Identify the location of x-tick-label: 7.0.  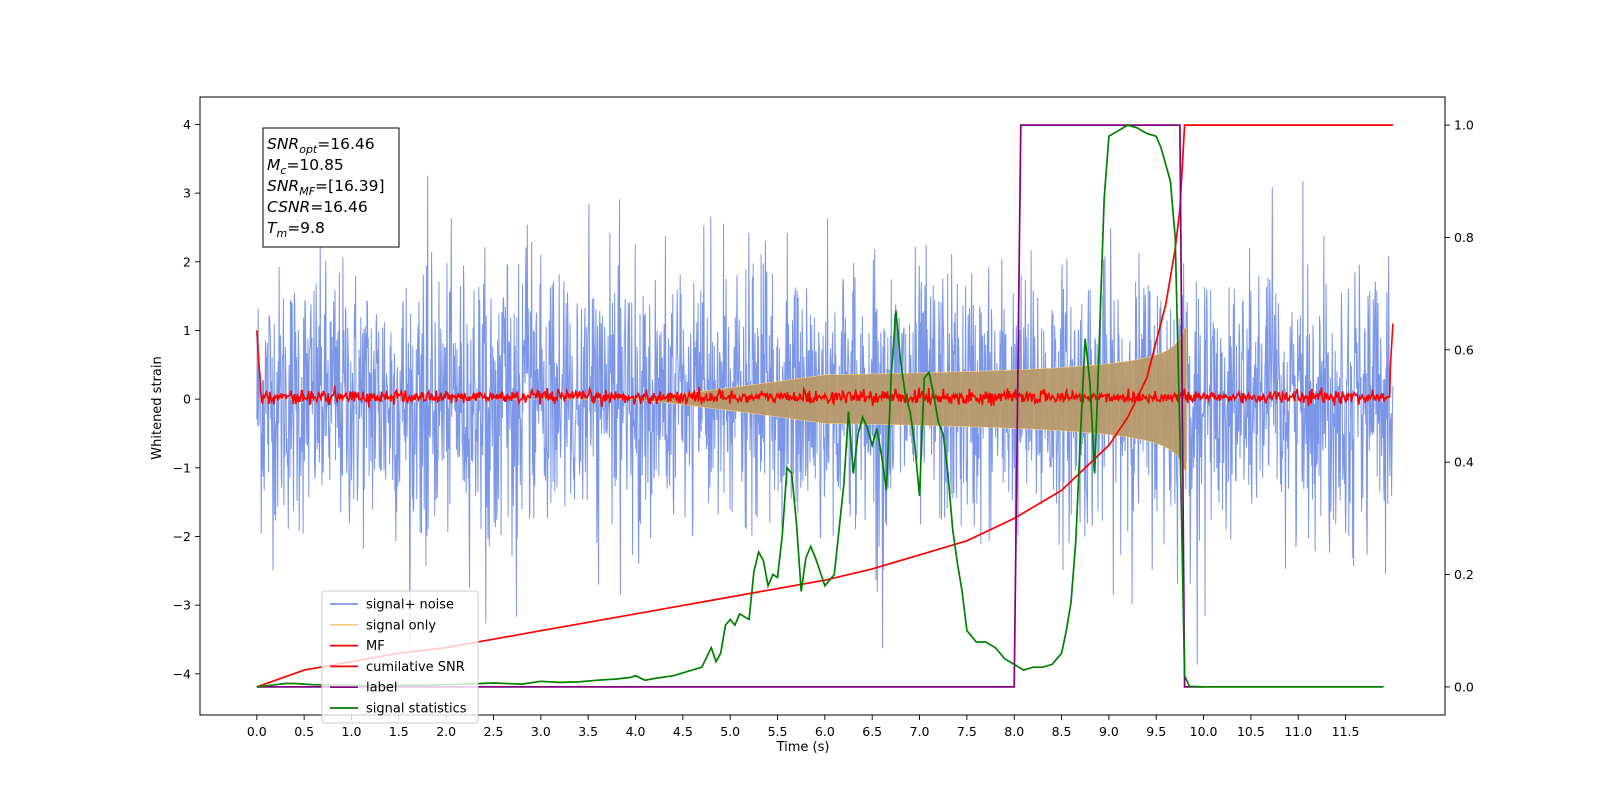
(920, 731).